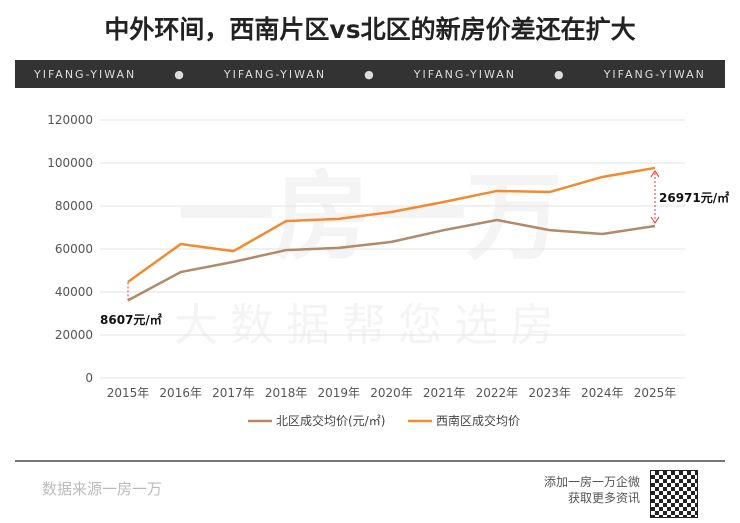  Describe the element at coordinates (478, 420) in the screenshot. I see `legend-label: 西南区成交均价` at that location.